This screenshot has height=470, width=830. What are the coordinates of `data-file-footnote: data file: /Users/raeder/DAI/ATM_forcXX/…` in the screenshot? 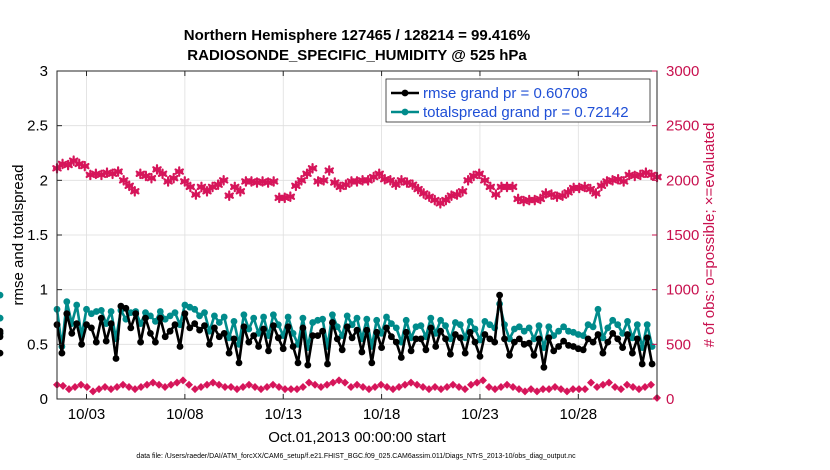 It's located at (356, 456).